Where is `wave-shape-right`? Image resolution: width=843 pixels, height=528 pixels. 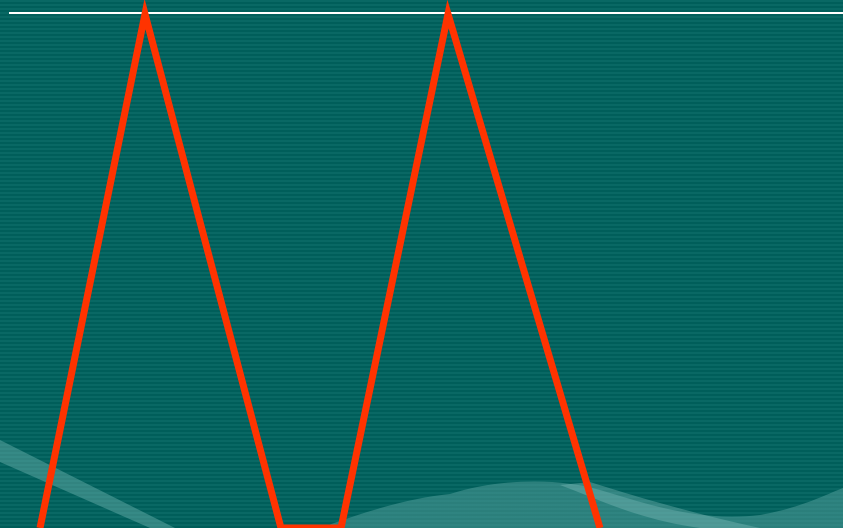
wave-shape-right is located at coordinates (581, 504).